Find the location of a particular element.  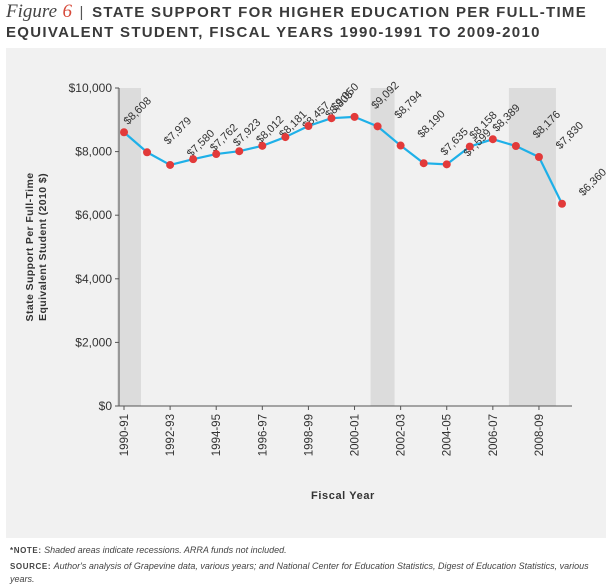

x-tick-label: 2008-09 is located at coordinates (540, 435).